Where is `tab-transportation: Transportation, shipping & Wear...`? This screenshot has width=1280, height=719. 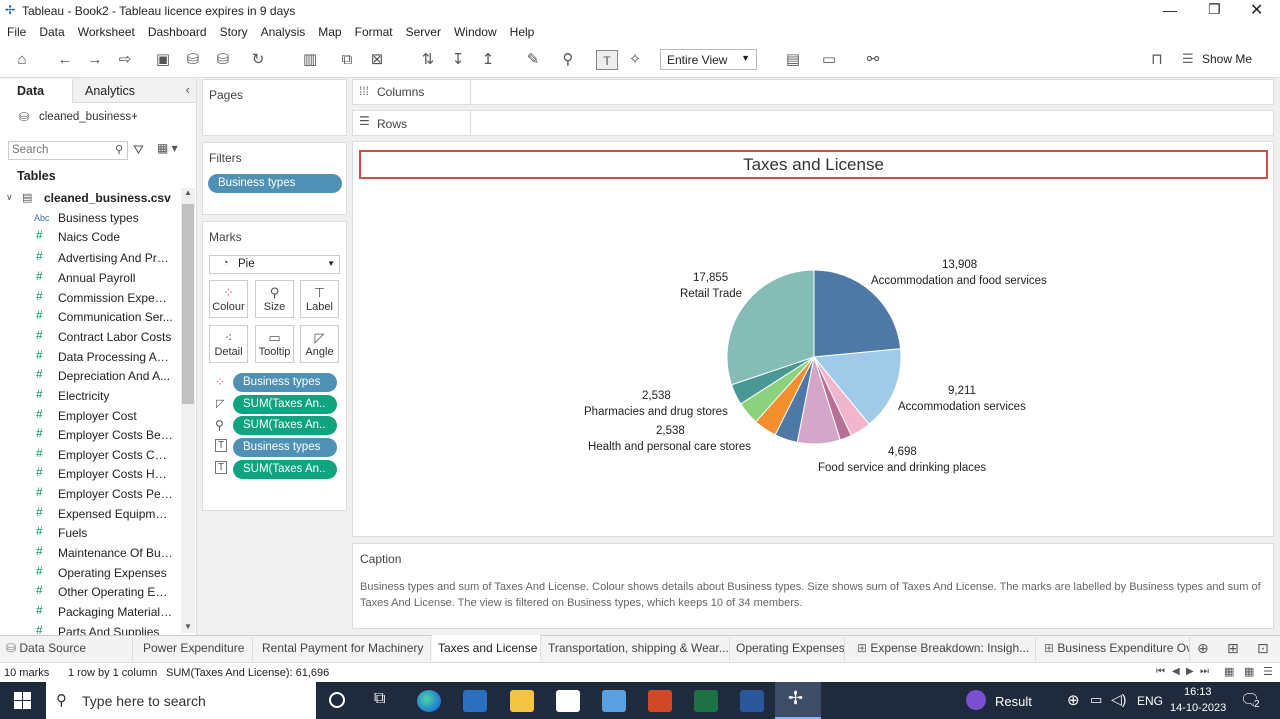
tab-transportation: Transportation, shipping & Wear... is located at coordinates (636, 648).